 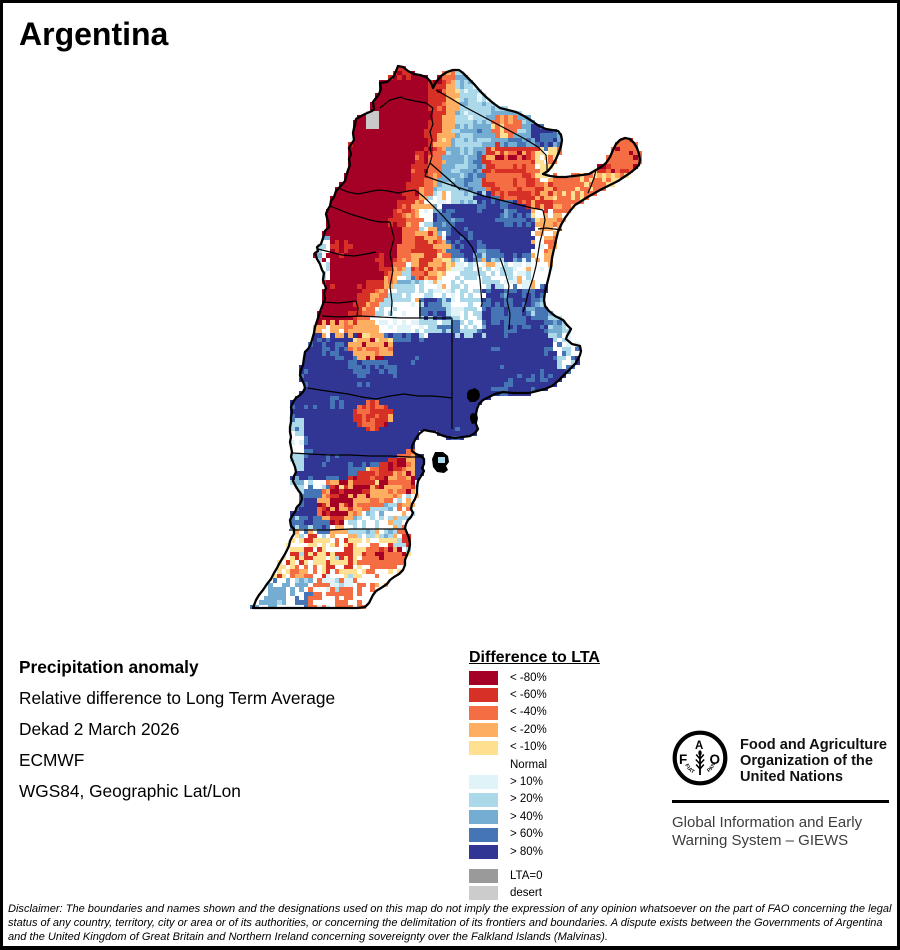 What do you see at coordinates (699, 746) in the screenshot?
I see `svg-text: A` at bounding box center [699, 746].